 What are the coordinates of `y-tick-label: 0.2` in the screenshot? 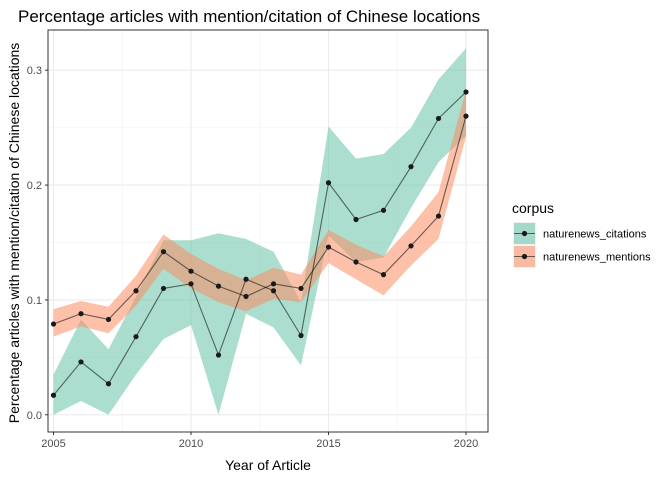 It's located at (34, 186).